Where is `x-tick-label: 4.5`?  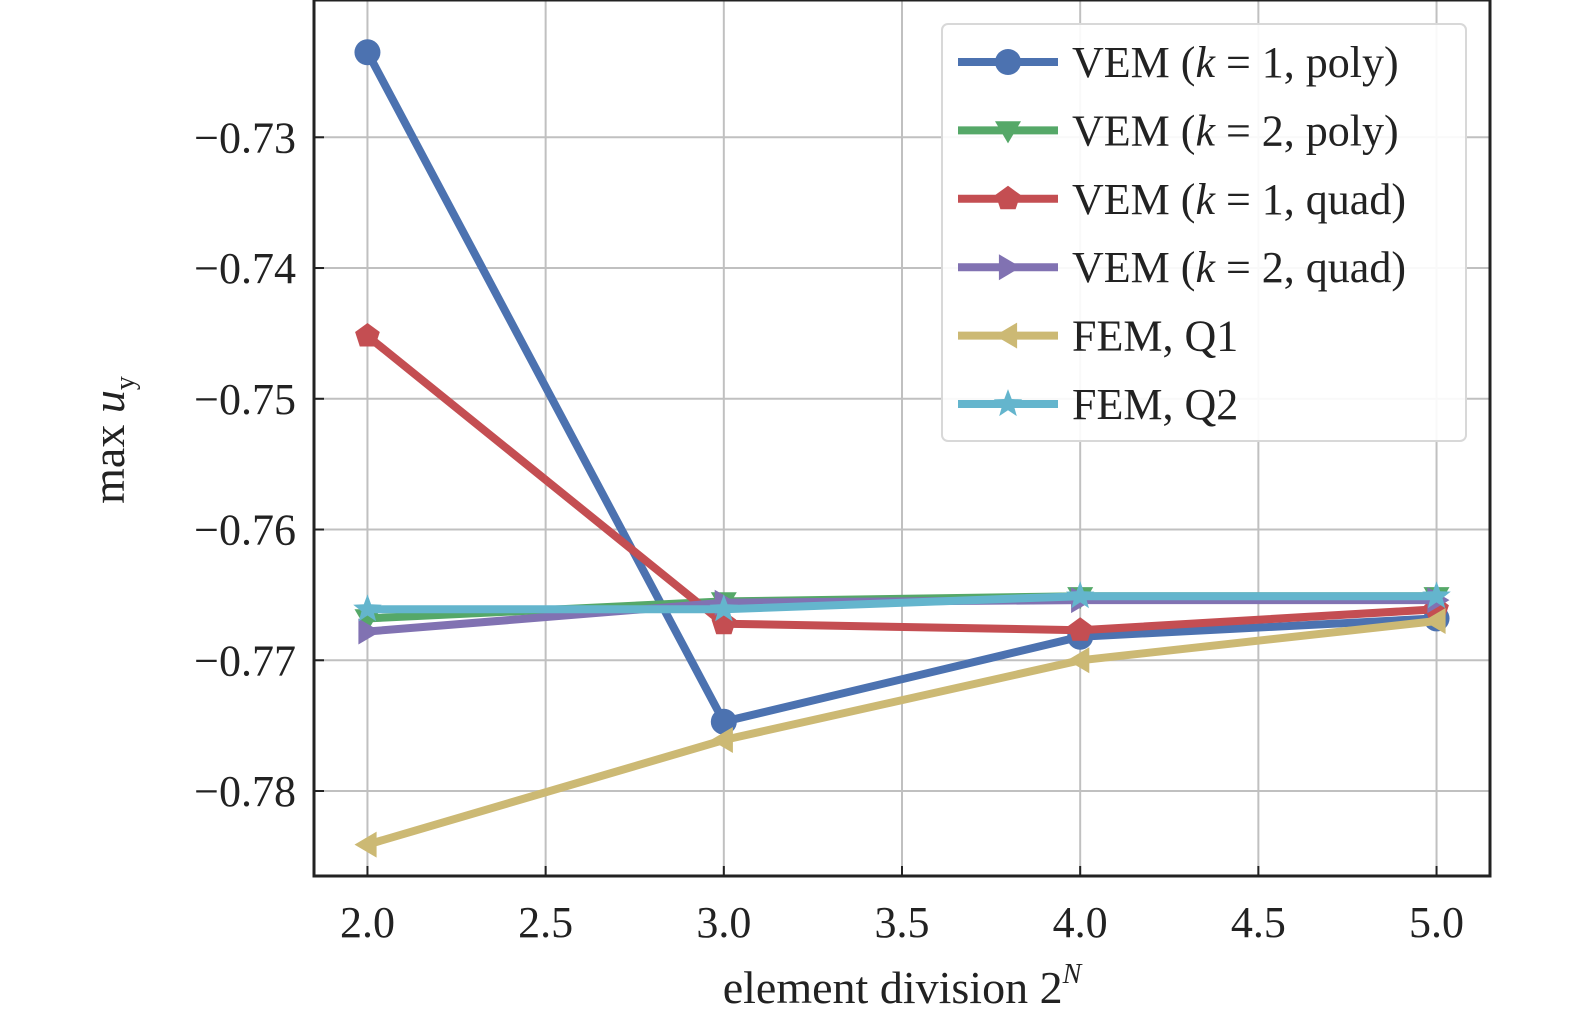 x-tick-label: 4.5 is located at coordinates (1258, 922).